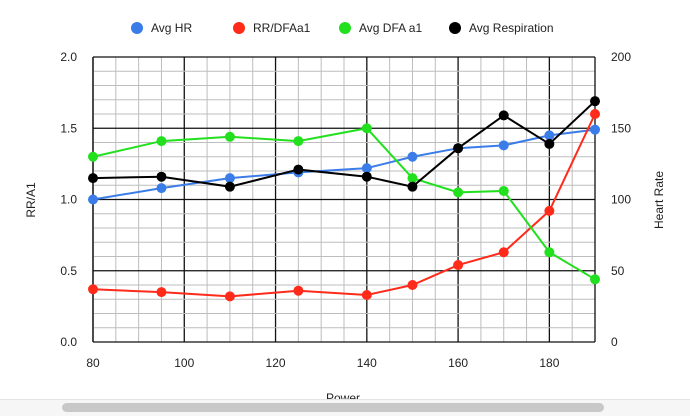  What do you see at coordinates (68, 342) in the screenshot?
I see `y-left-tick-label: 0.0` at bounding box center [68, 342].